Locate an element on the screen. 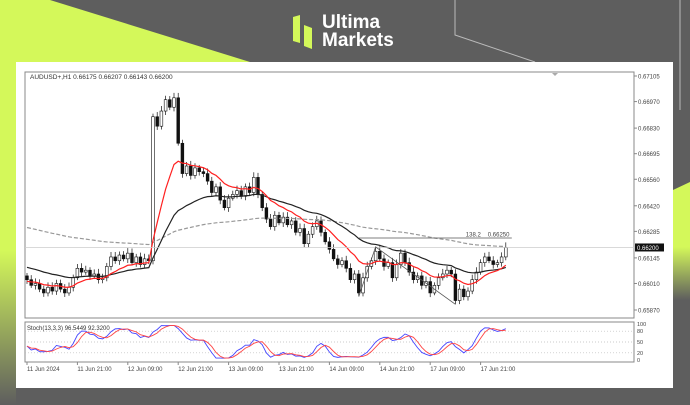 The height and width of the screenshot is (405, 690). stoch-label: Stoch(13,3,3) 96.5449 92.3200 is located at coordinates (68, 329).